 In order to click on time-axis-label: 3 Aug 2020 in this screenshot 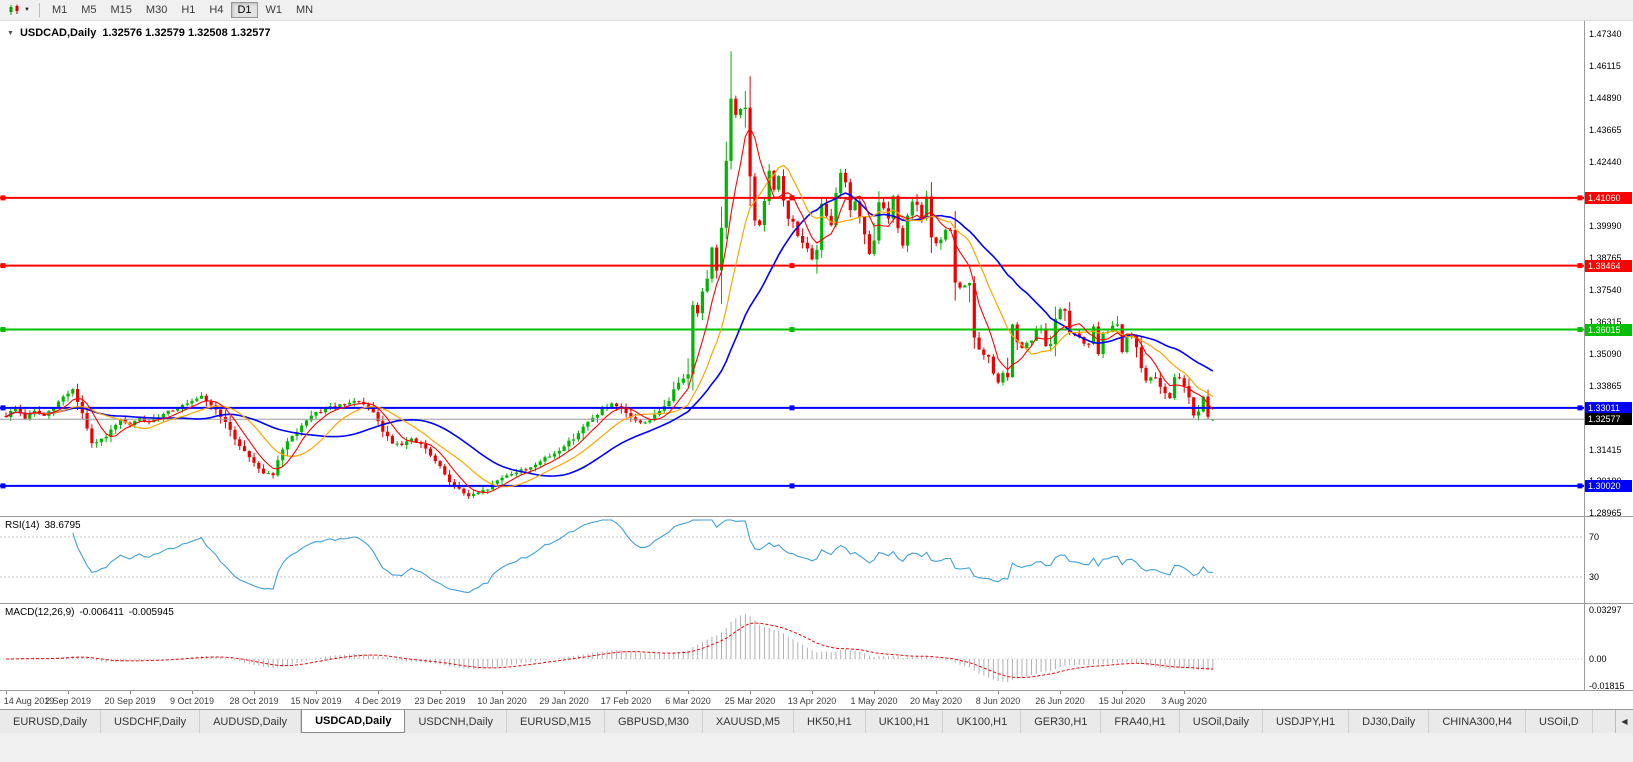, I will do `click(1184, 701)`.